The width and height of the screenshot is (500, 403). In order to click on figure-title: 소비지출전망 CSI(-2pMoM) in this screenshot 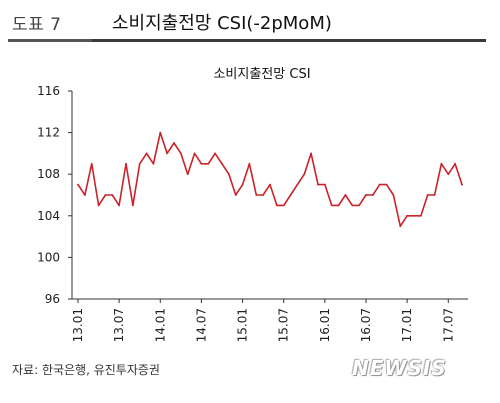, I will do `click(222, 23)`.